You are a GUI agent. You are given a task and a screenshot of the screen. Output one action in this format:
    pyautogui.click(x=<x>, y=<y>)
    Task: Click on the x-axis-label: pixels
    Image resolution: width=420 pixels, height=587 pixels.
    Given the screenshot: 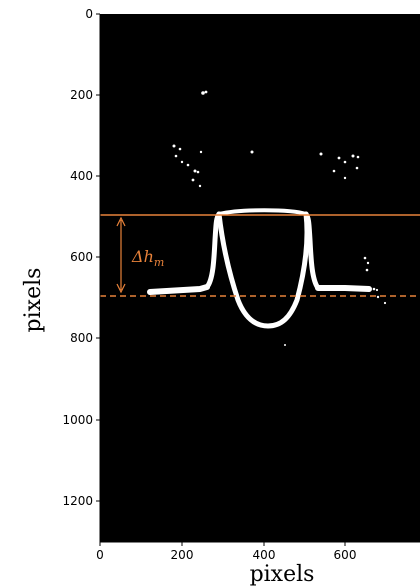 What is the action you would take?
    pyautogui.click(x=282, y=574)
    